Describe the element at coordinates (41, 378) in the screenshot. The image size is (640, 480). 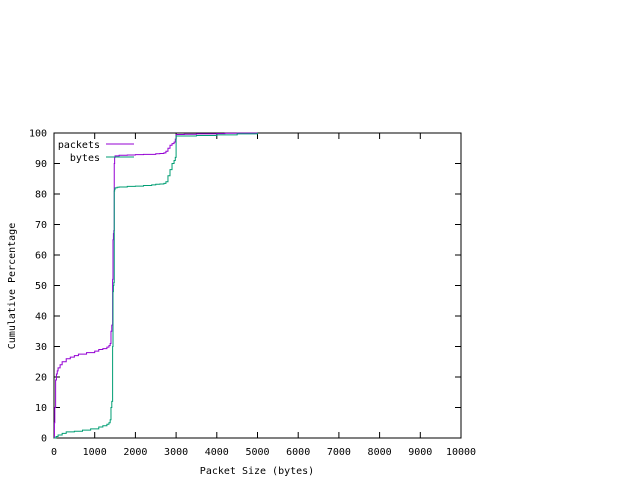
I see `y-tick-label: 20` at that location.